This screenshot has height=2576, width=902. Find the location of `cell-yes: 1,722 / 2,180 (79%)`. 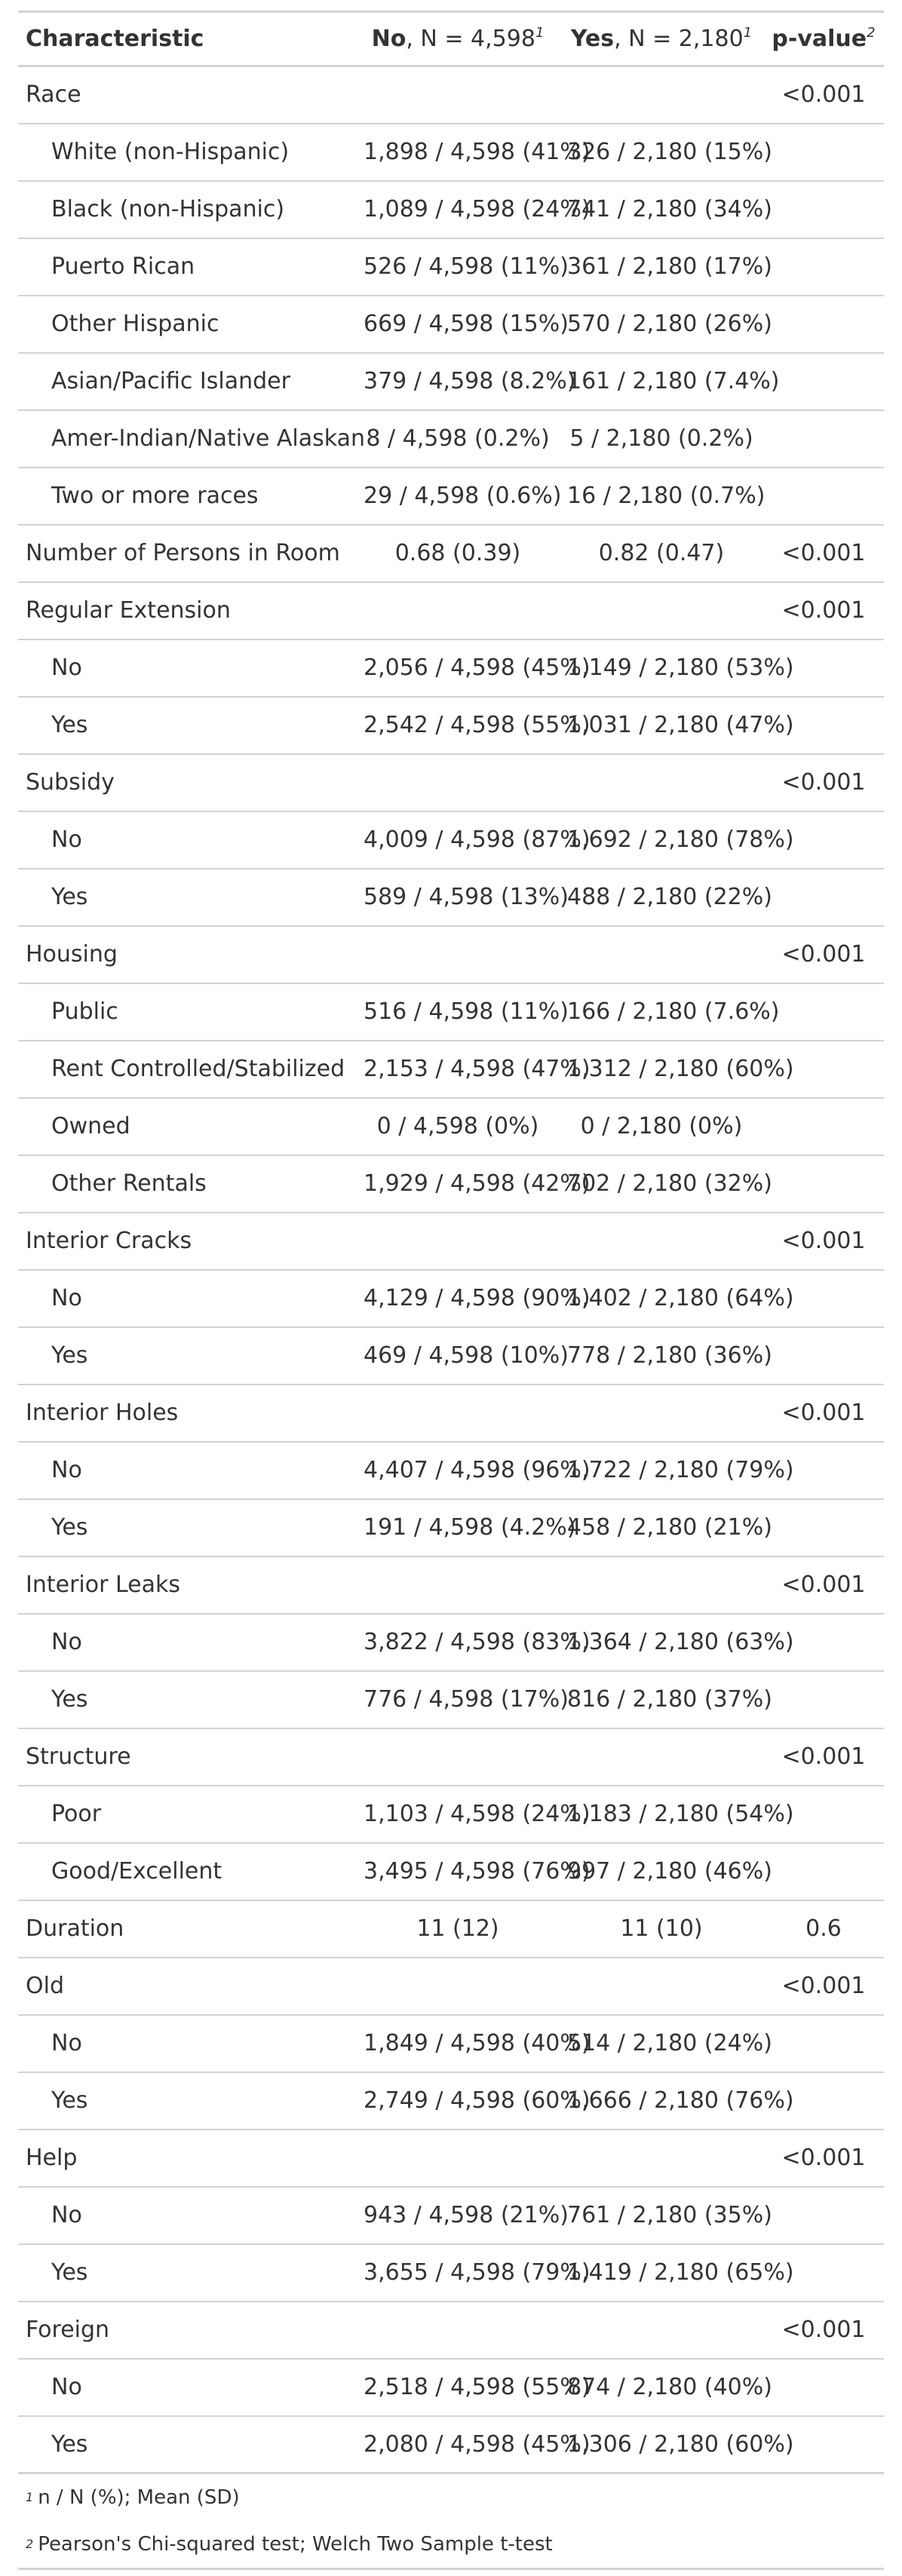

cell-yes: 1,722 / 2,180 (79%) is located at coordinates (677, 1470).